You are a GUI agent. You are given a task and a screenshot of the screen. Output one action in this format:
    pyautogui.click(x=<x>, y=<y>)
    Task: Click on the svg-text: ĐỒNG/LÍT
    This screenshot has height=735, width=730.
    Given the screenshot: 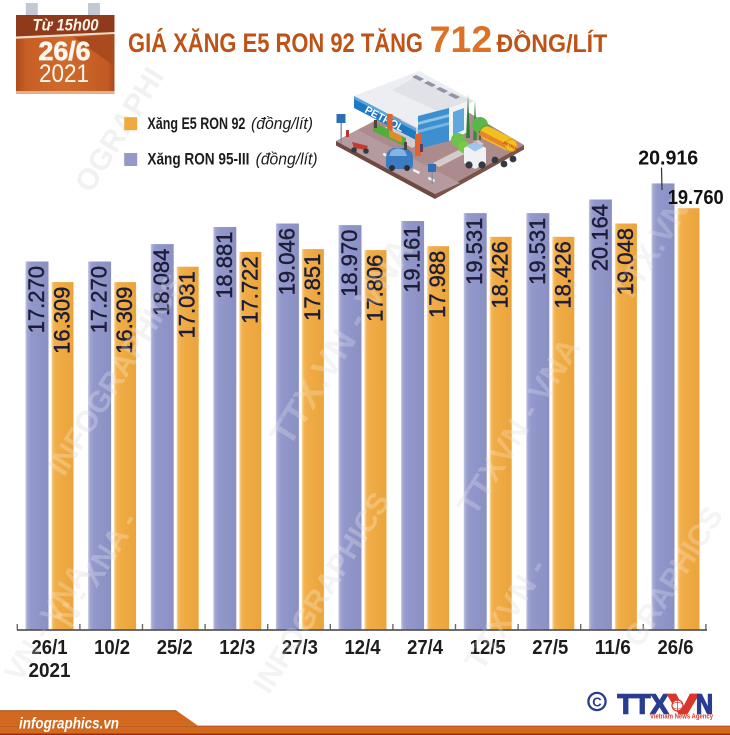 What is the action you would take?
    pyautogui.click(x=552, y=43)
    